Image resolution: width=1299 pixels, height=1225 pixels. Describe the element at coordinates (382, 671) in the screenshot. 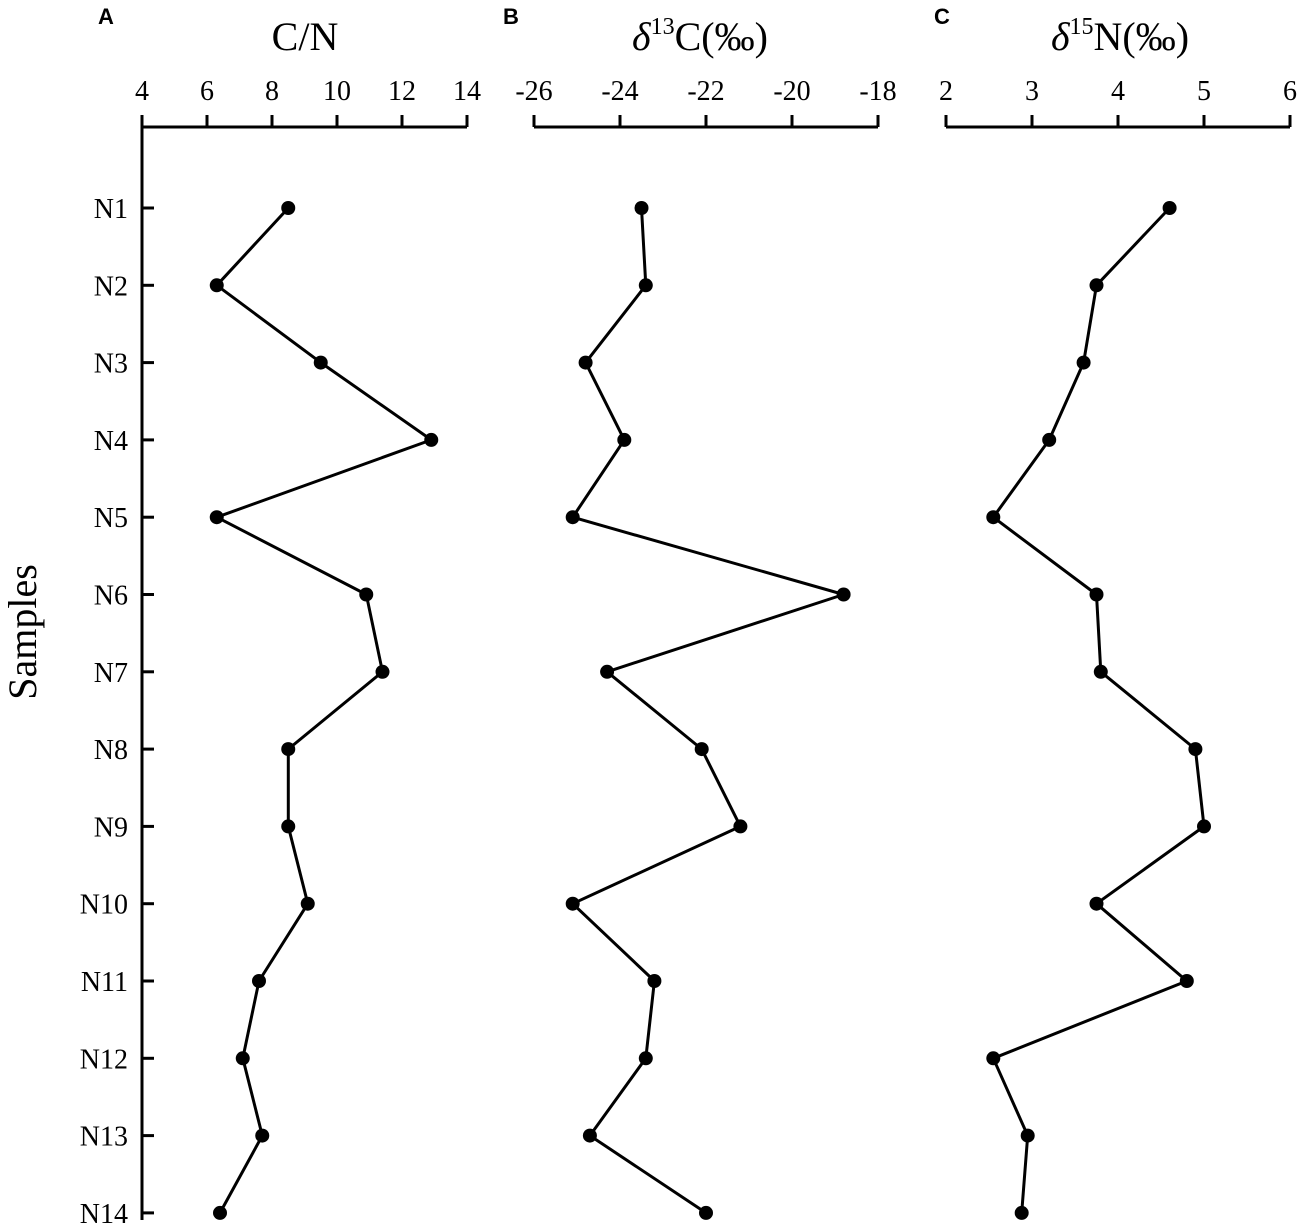

I see `data-point-a-n7` at that location.